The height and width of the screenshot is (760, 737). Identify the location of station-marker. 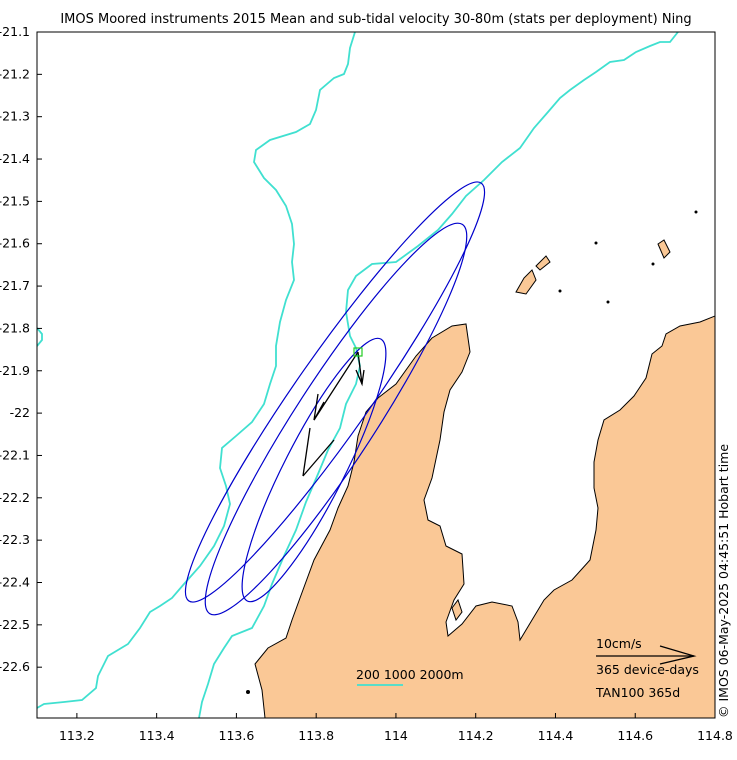
(358, 352).